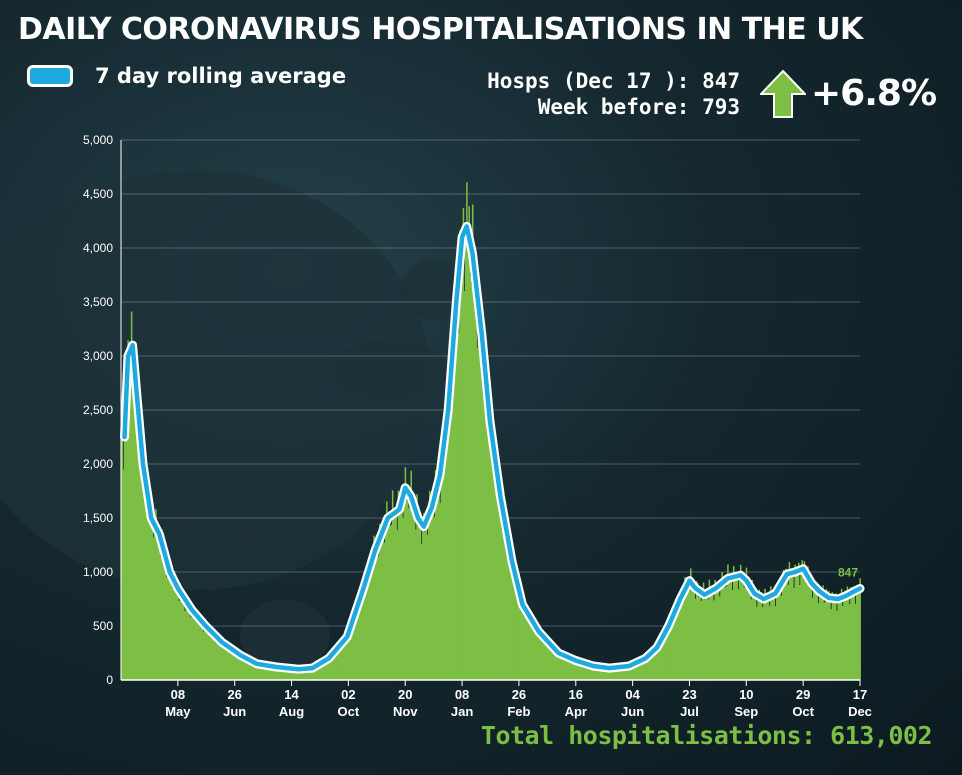  What do you see at coordinates (50, 76) in the screenshot?
I see `legend-line-swatch` at bounding box center [50, 76].